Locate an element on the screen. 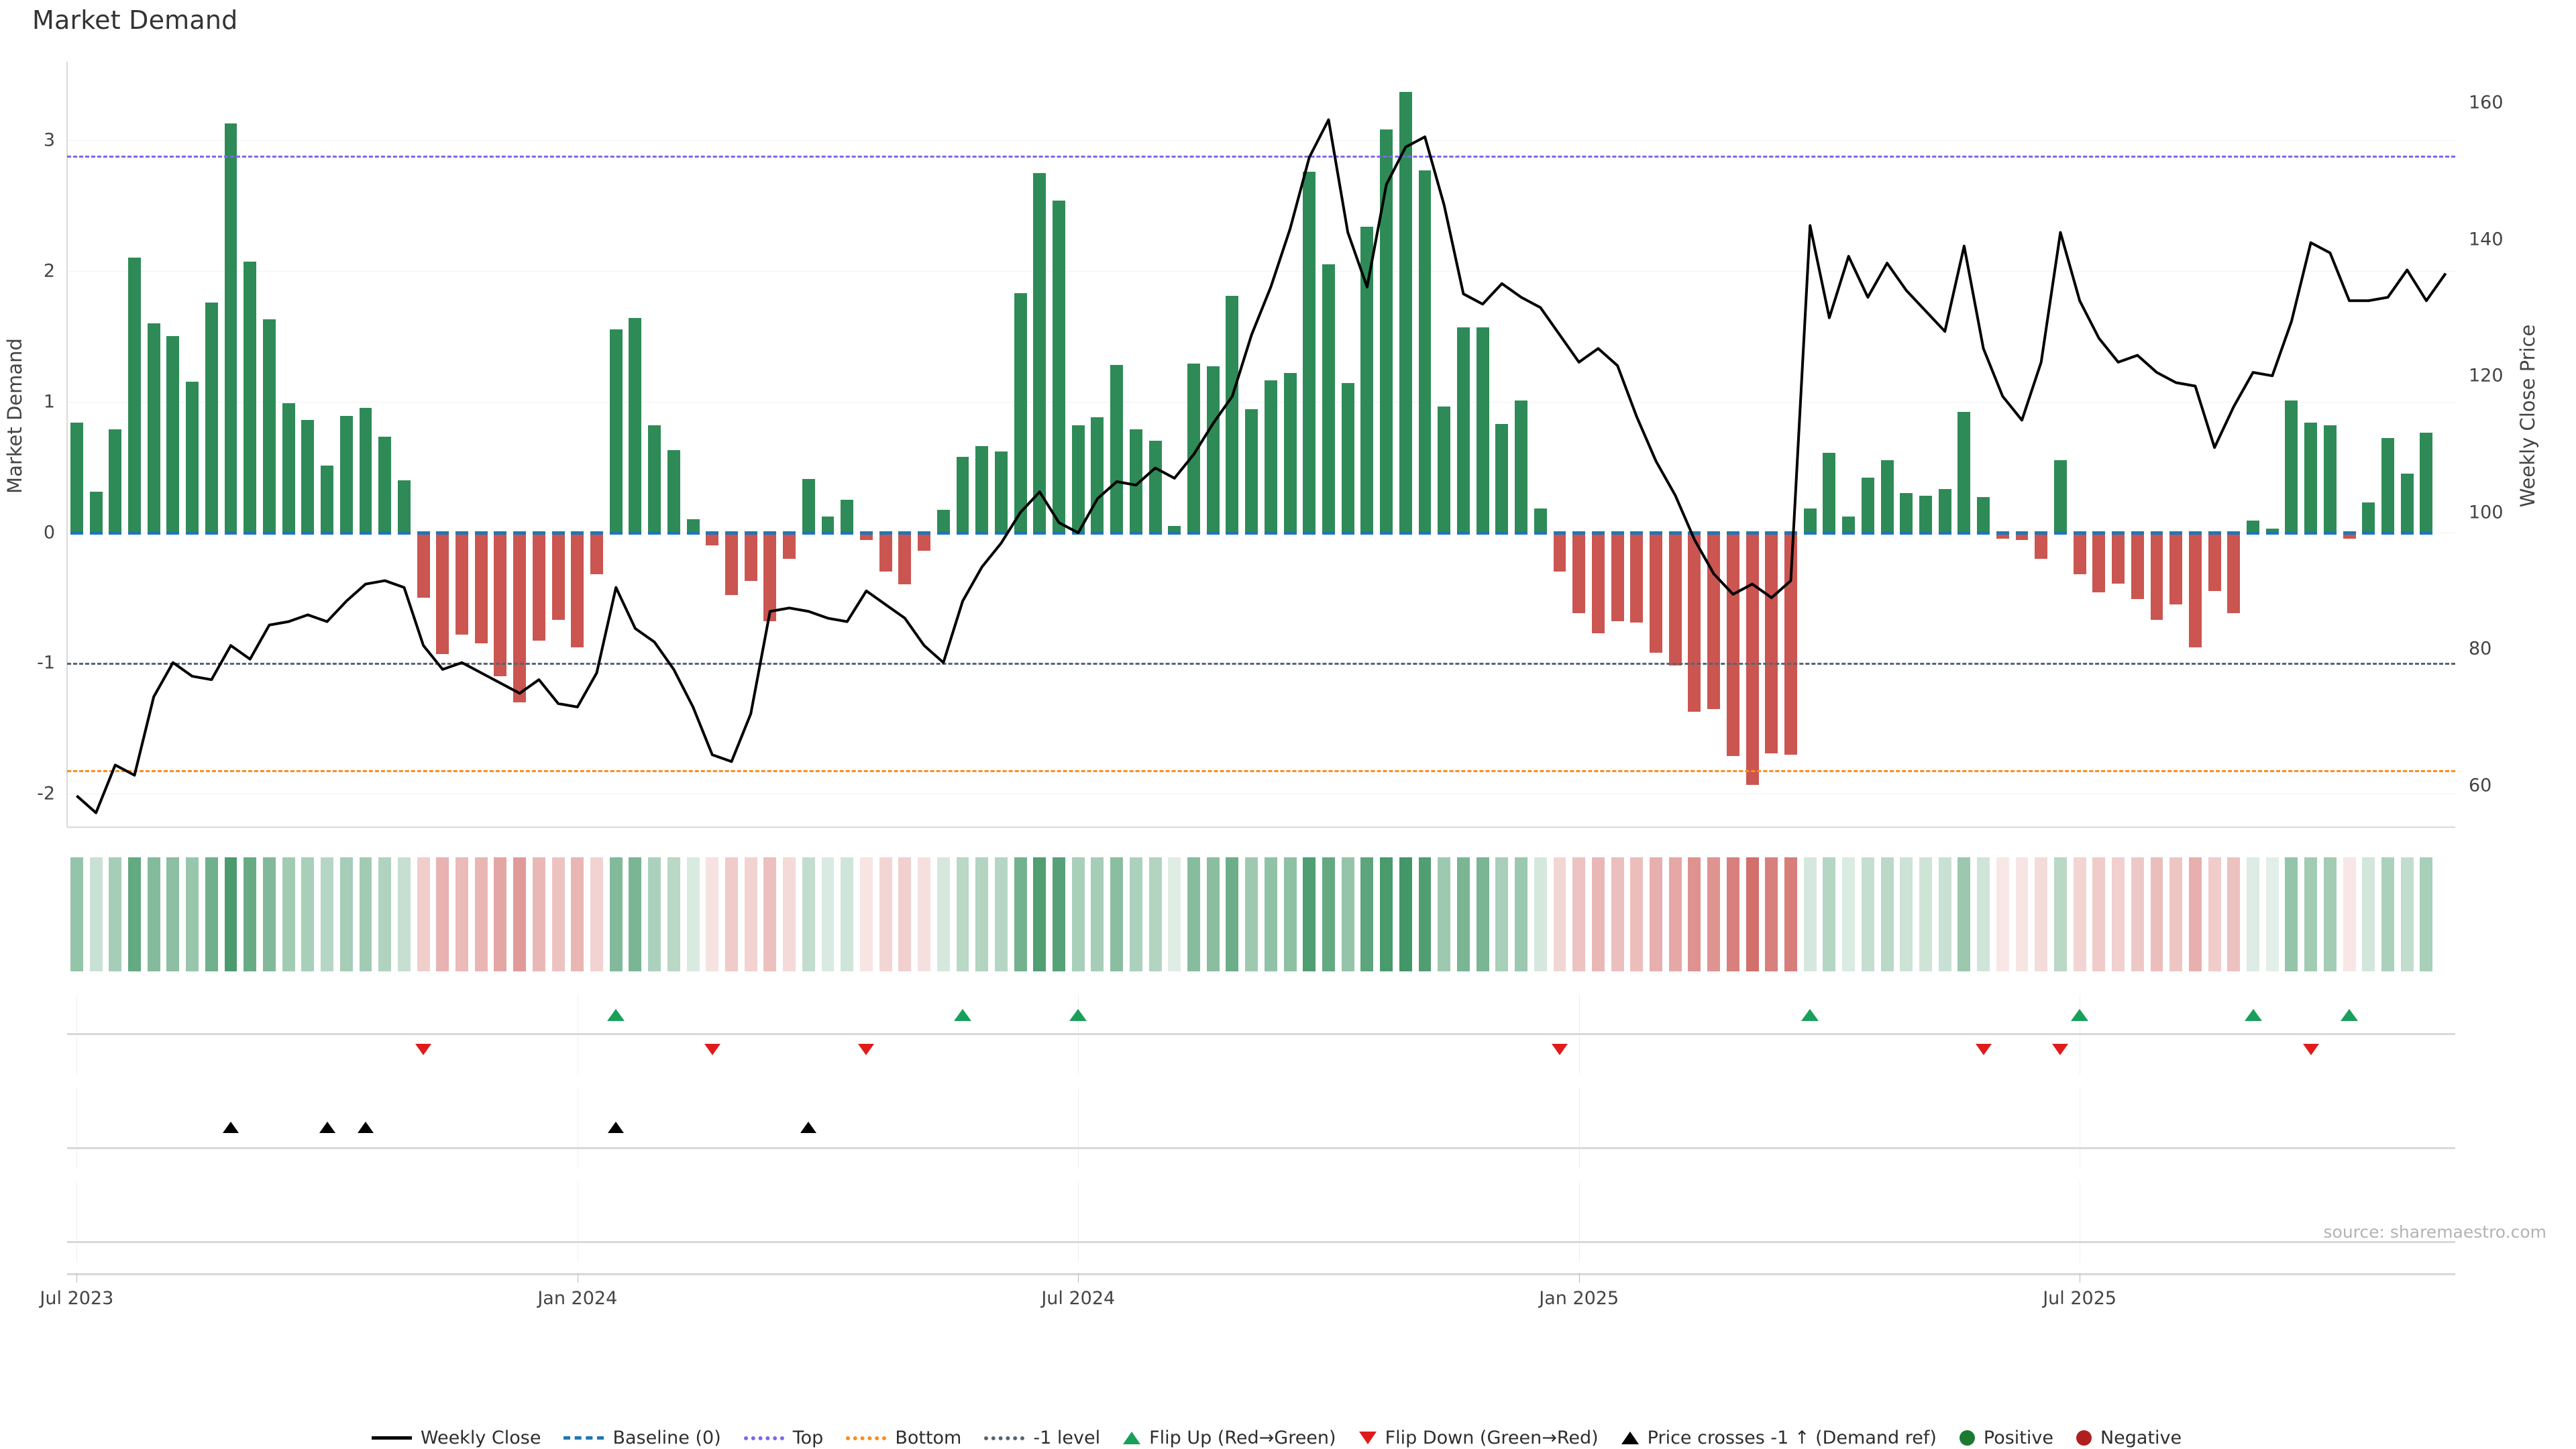  legend-label: Bottom is located at coordinates (928, 1438).